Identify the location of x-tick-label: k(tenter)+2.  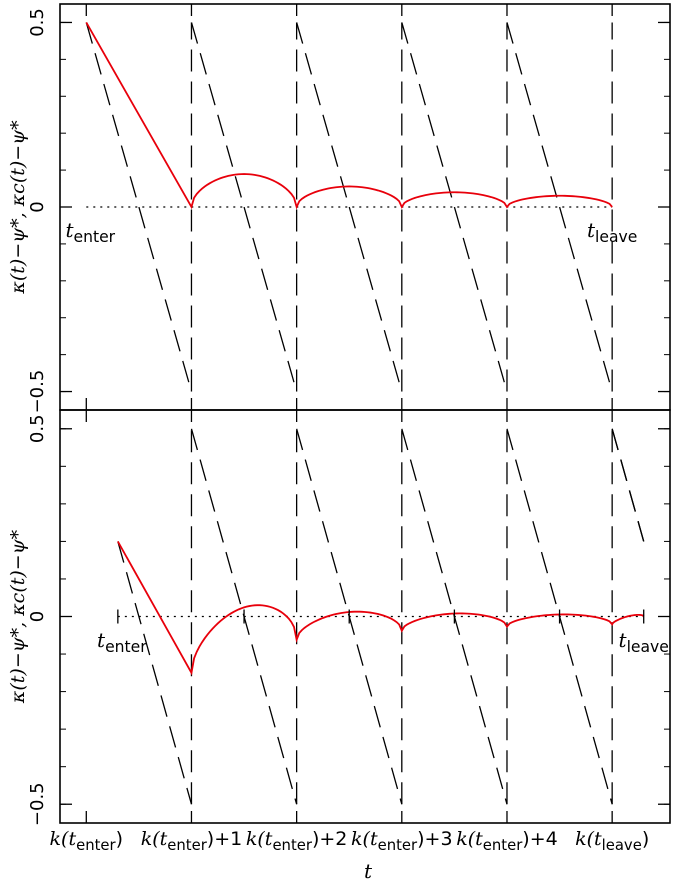
(297, 841).